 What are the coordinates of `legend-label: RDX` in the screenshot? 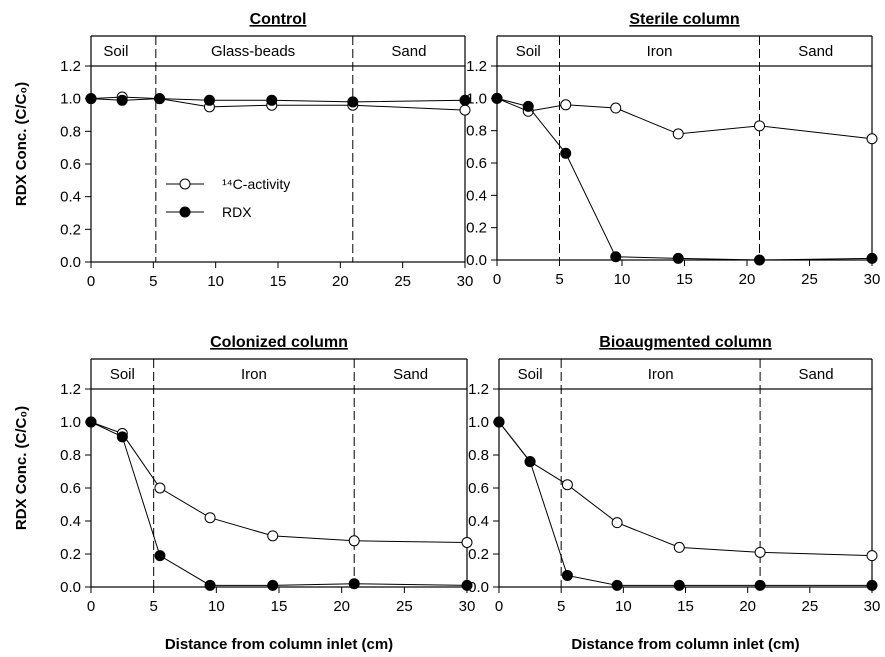 It's located at (237, 212).